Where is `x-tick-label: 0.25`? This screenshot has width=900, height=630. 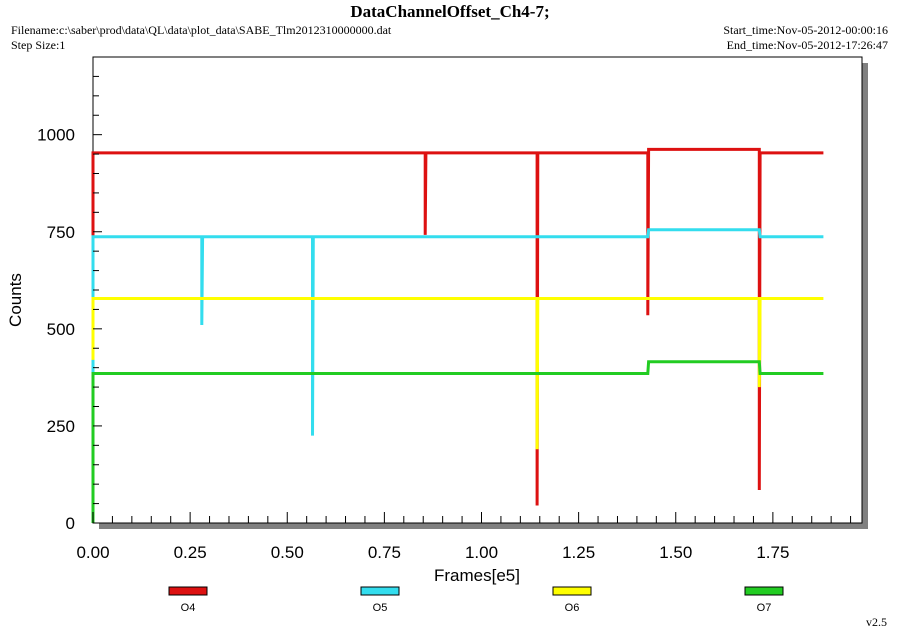
x-tick-label: 0.25 is located at coordinates (190, 552).